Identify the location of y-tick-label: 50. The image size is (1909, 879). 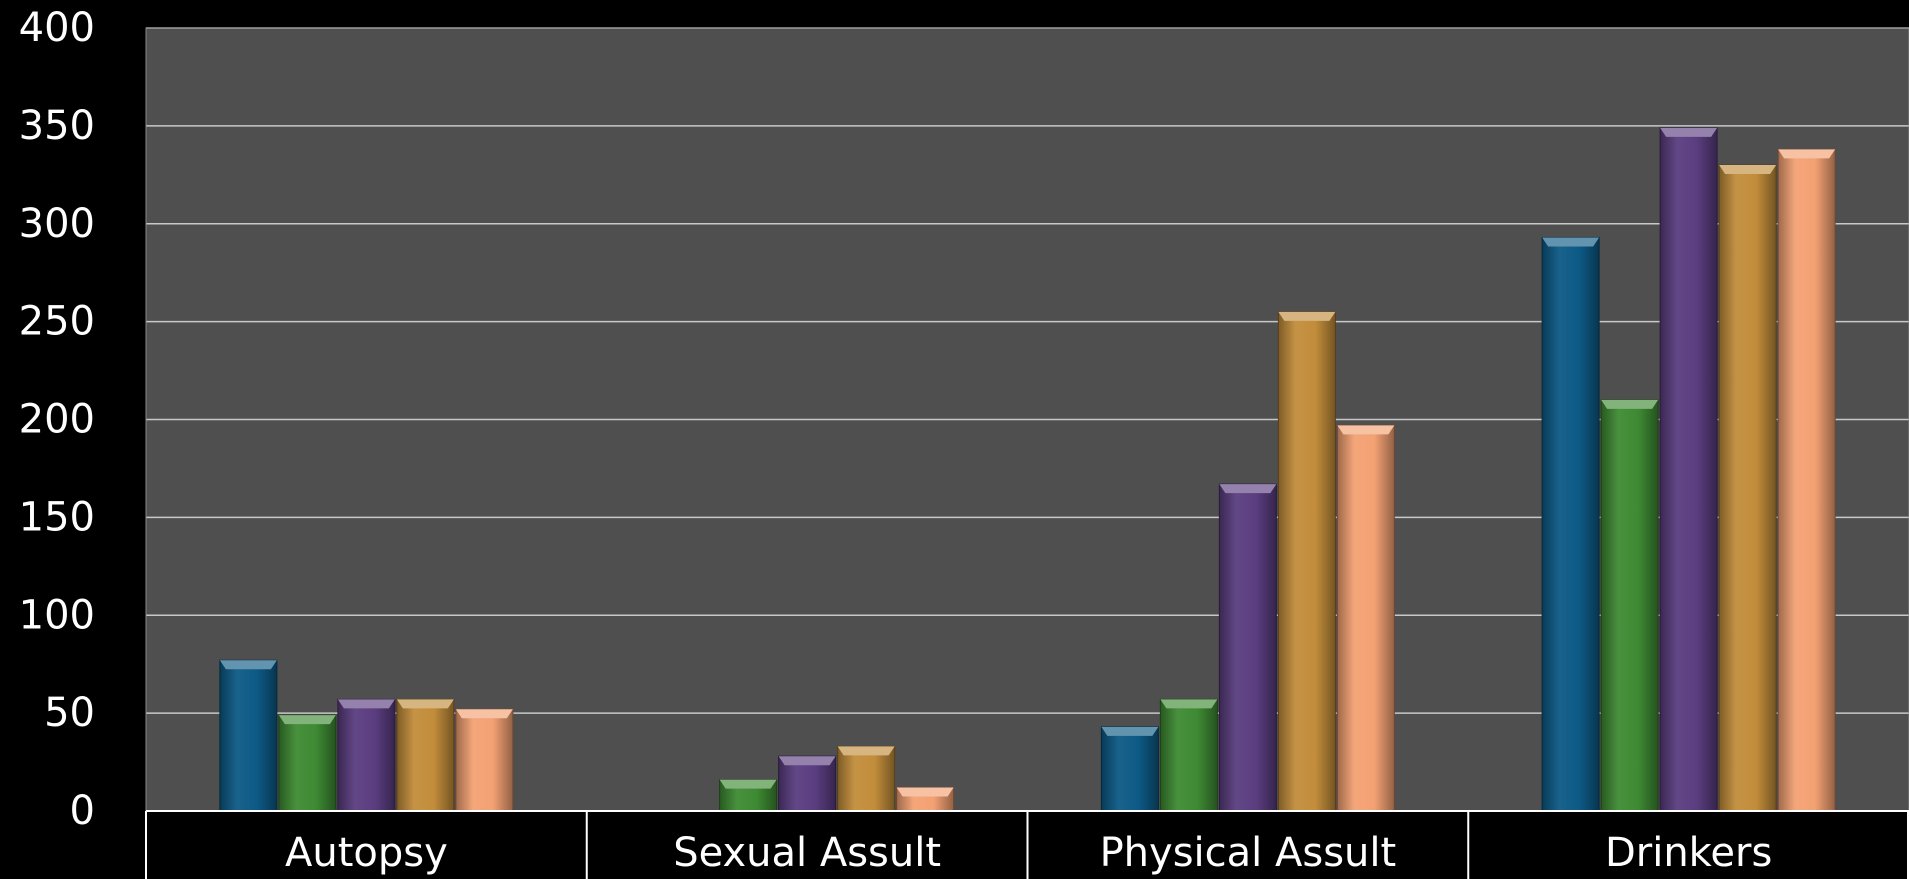
(69, 713).